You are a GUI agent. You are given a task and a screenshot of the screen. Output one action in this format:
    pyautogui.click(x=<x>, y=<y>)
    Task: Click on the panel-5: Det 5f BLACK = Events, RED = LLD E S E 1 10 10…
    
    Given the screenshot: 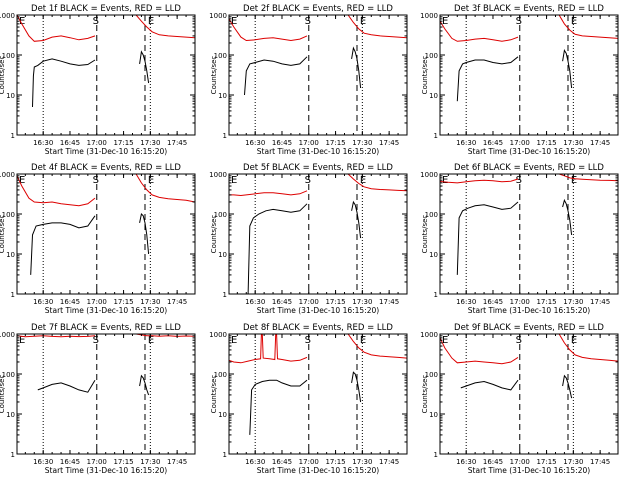 What is the action you would take?
    pyautogui.click(x=308, y=239)
    